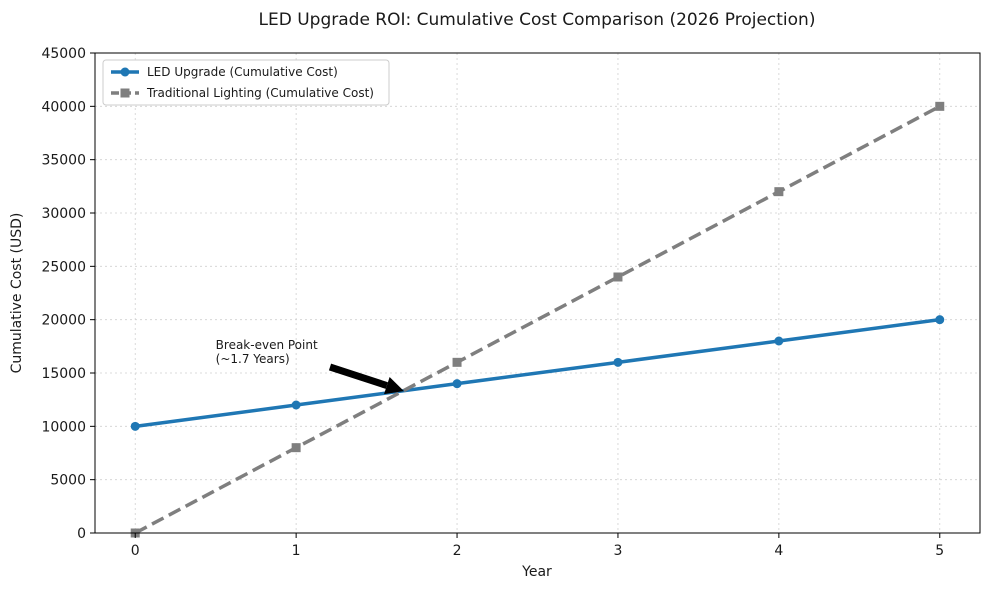 The image size is (990, 590). What do you see at coordinates (17, 293) in the screenshot?
I see `y-axis-label: Cumulative Cost (USD)` at bounding box center [17, 293].